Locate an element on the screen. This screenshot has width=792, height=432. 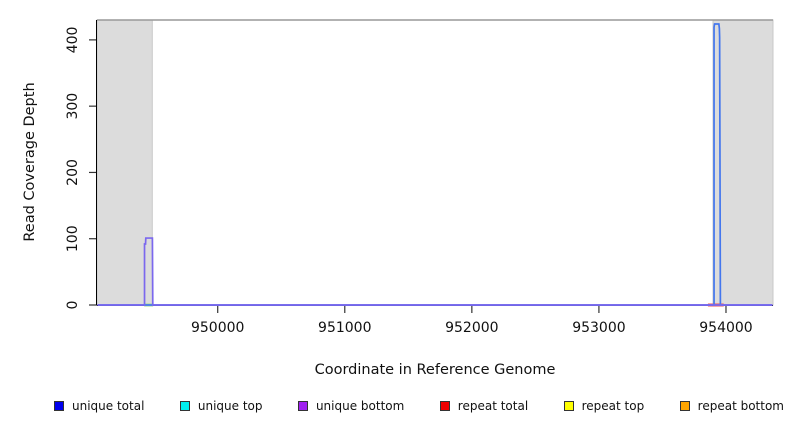
series-line-unique-bottom is located at coordinates (435, 271).